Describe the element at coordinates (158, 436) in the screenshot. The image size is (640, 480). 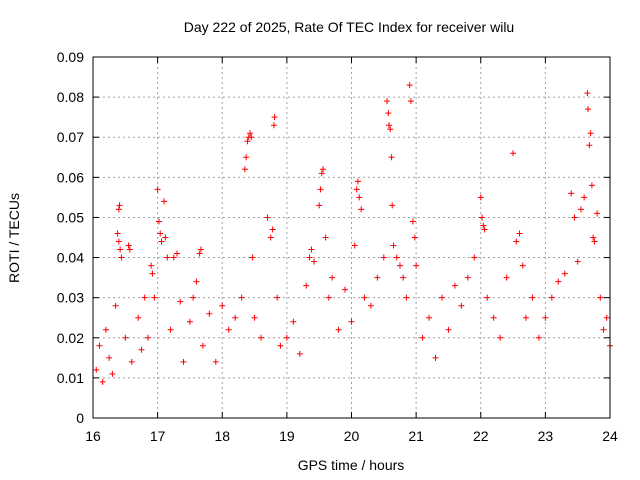
I see `x-tick-label: 17` at that location.